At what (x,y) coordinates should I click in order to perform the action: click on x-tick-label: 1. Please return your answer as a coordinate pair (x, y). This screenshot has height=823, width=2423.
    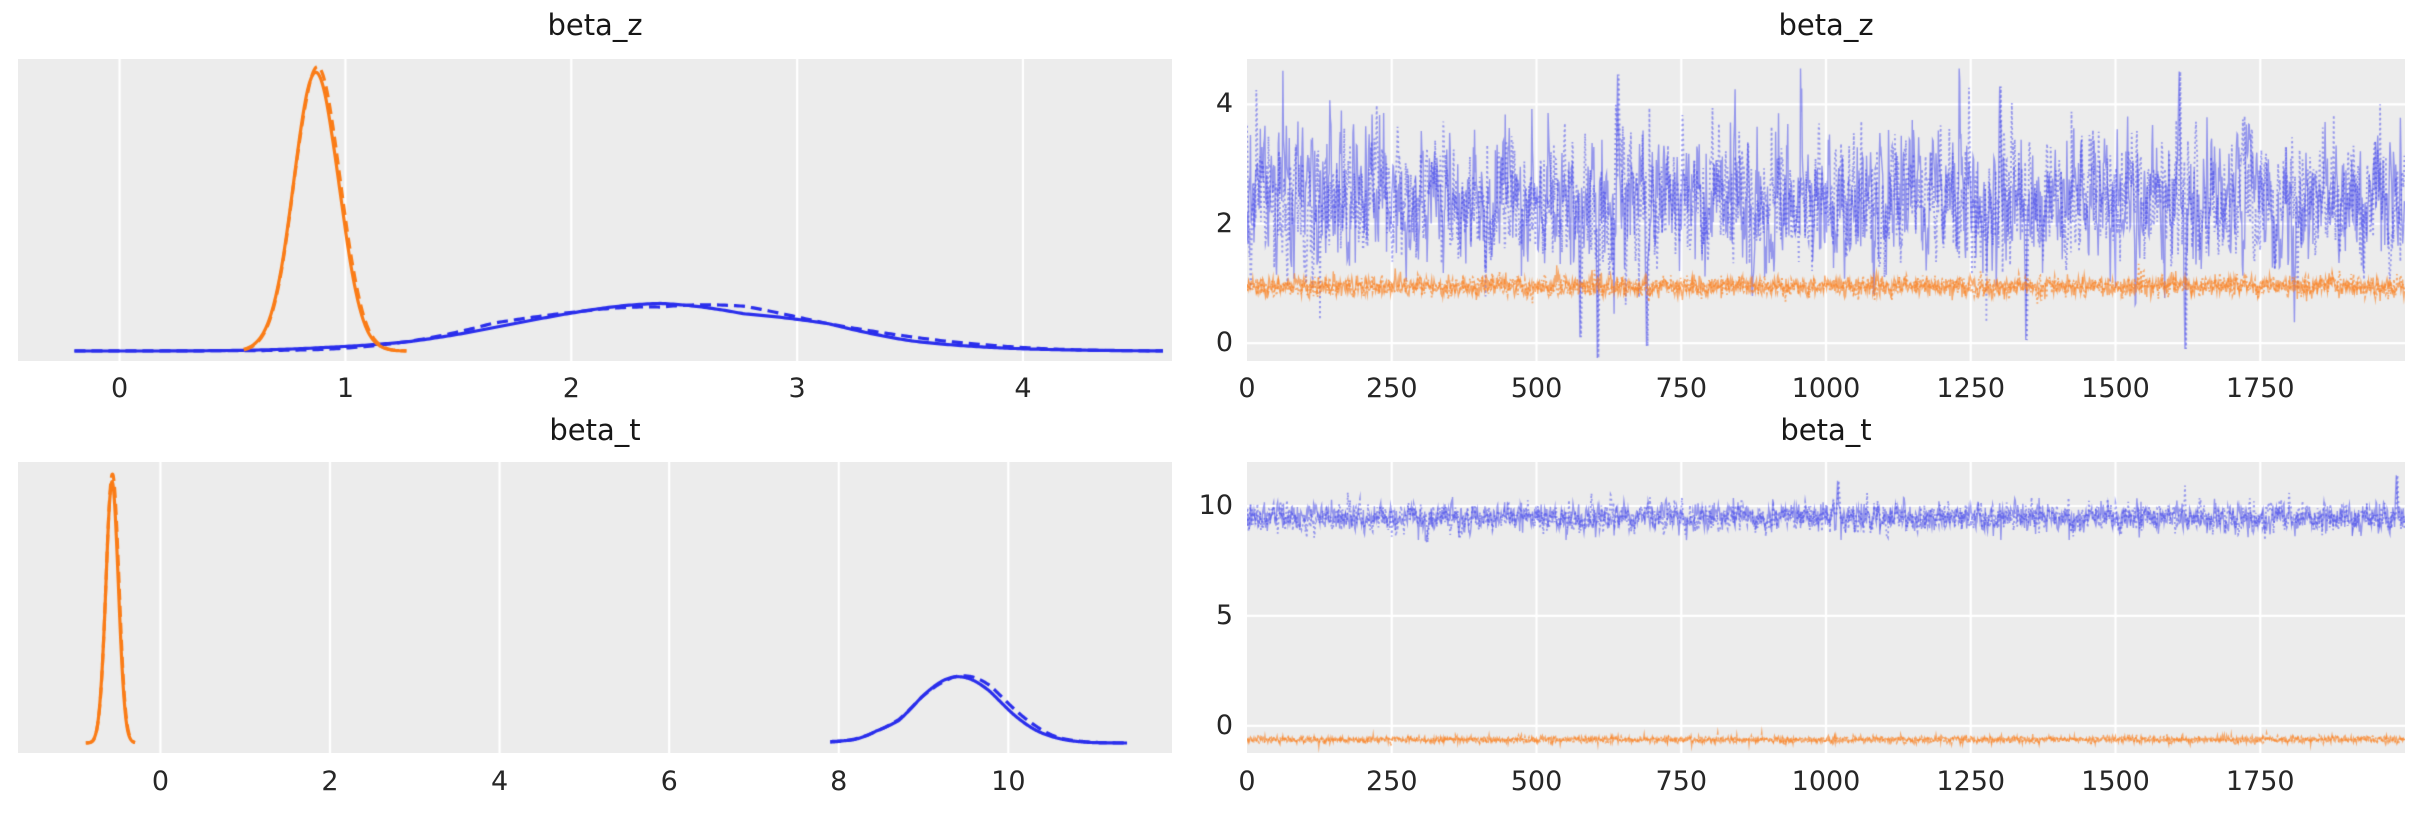
    Looking at the image, I should click on (345, 388).